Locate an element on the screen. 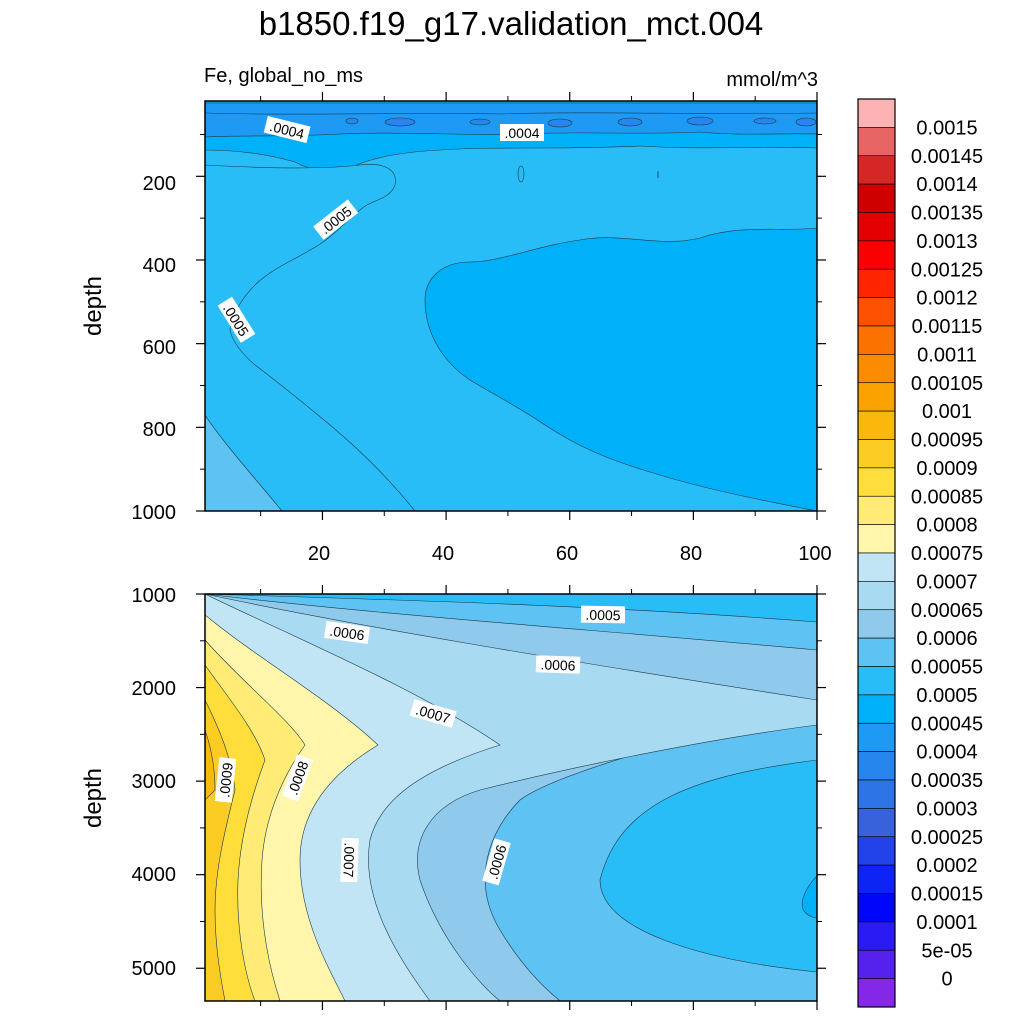 This screenshot has height=1024, width=1024. colorbar-label: 0.0013 is located at coordinates (946, 242).